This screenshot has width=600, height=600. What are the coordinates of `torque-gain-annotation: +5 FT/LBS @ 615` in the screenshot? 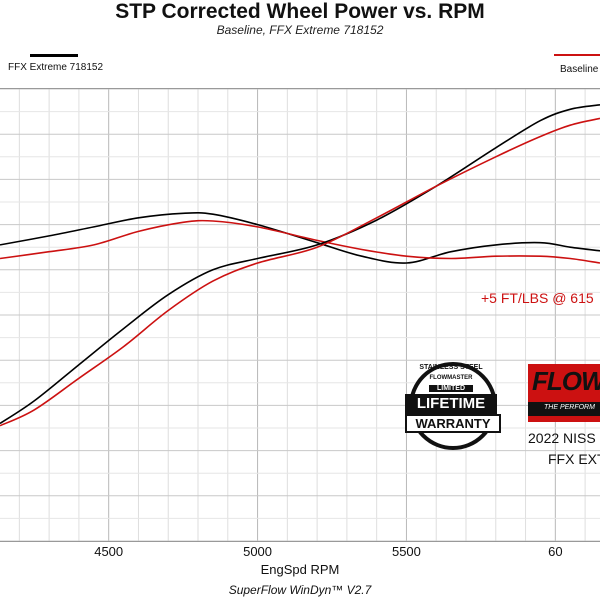 It's located at (537, 298).